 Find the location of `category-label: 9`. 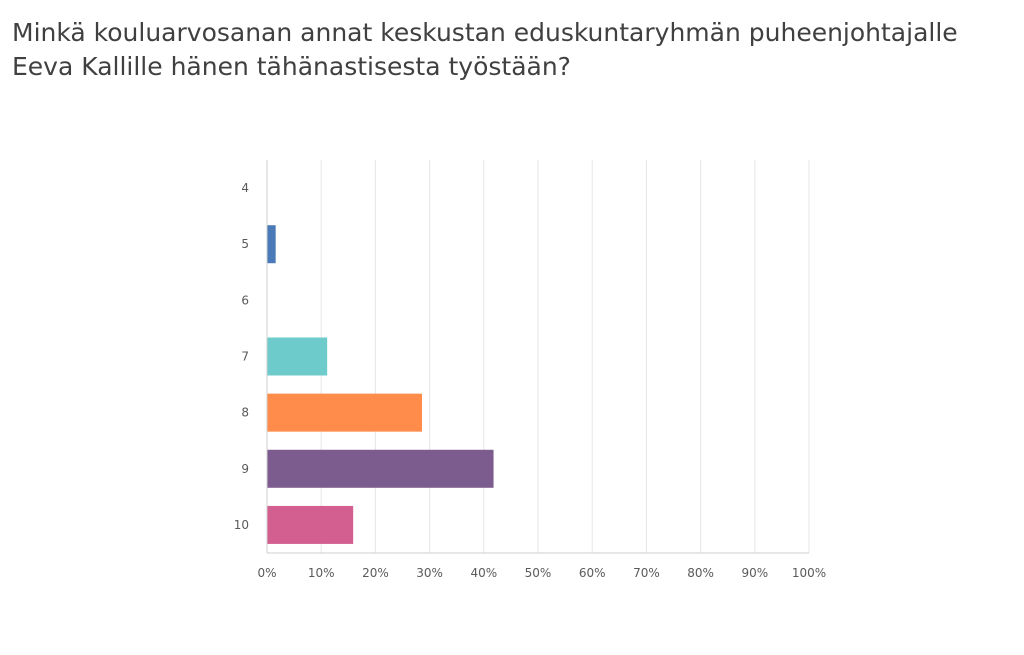

category-label: 9 is located at coordinates (245, 469).